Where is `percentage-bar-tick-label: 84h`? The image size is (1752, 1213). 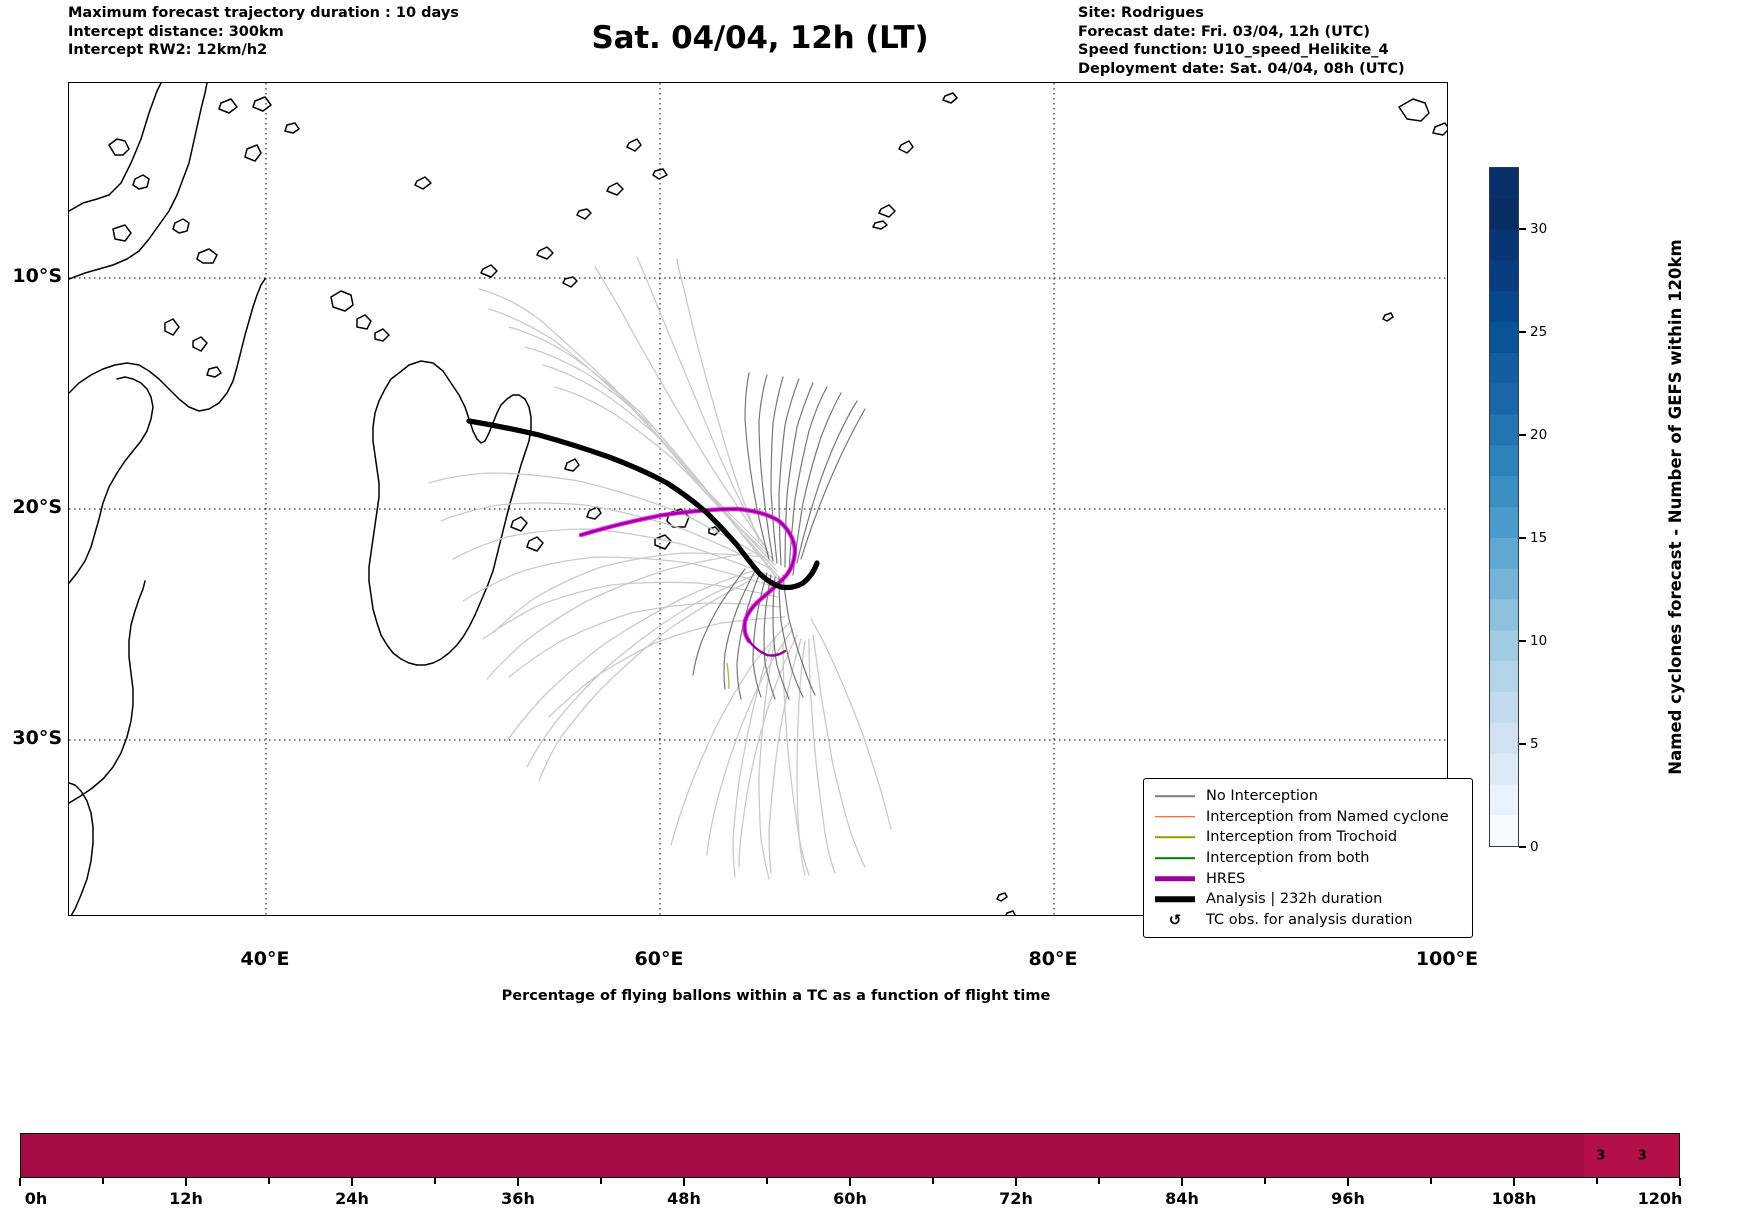
percentage-bar-tick-label: 84h is located at coordinates (1182, 1198).